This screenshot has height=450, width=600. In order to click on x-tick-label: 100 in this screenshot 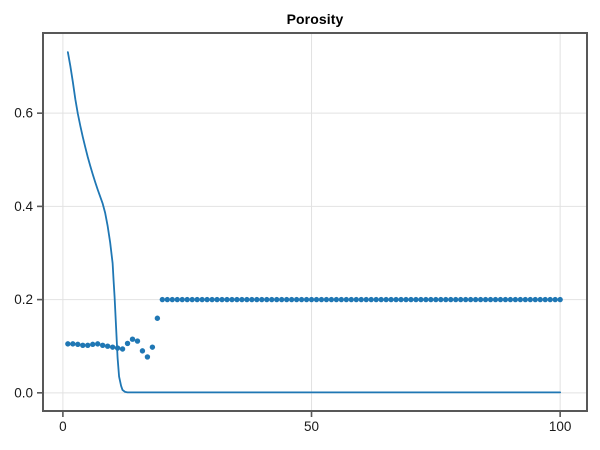, I will do `click(560, 426)`.